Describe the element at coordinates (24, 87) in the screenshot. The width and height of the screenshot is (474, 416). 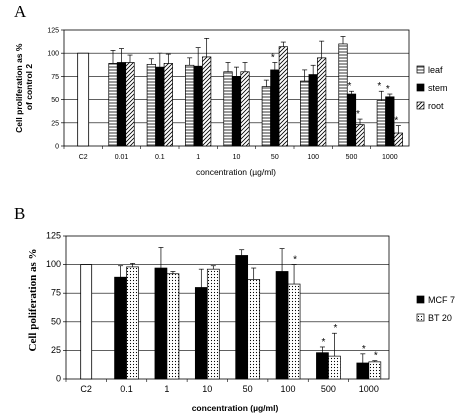
I see `panel-a-y-axis-title: Cell proliferation as % of control 2` at that location.